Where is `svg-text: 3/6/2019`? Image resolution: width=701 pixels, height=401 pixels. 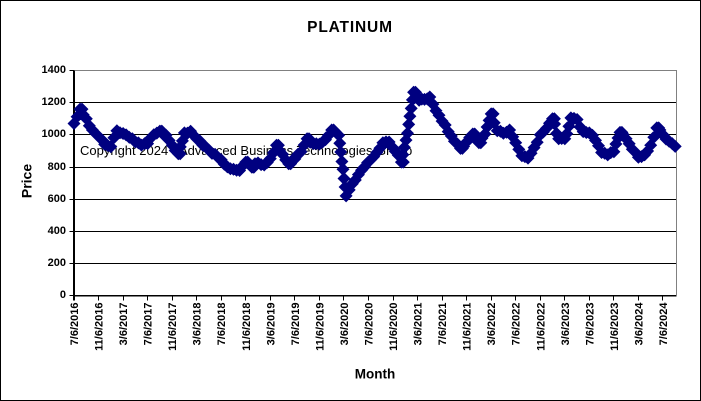 svg-text: 3/6/2019 is located at coordinates (271, 324).